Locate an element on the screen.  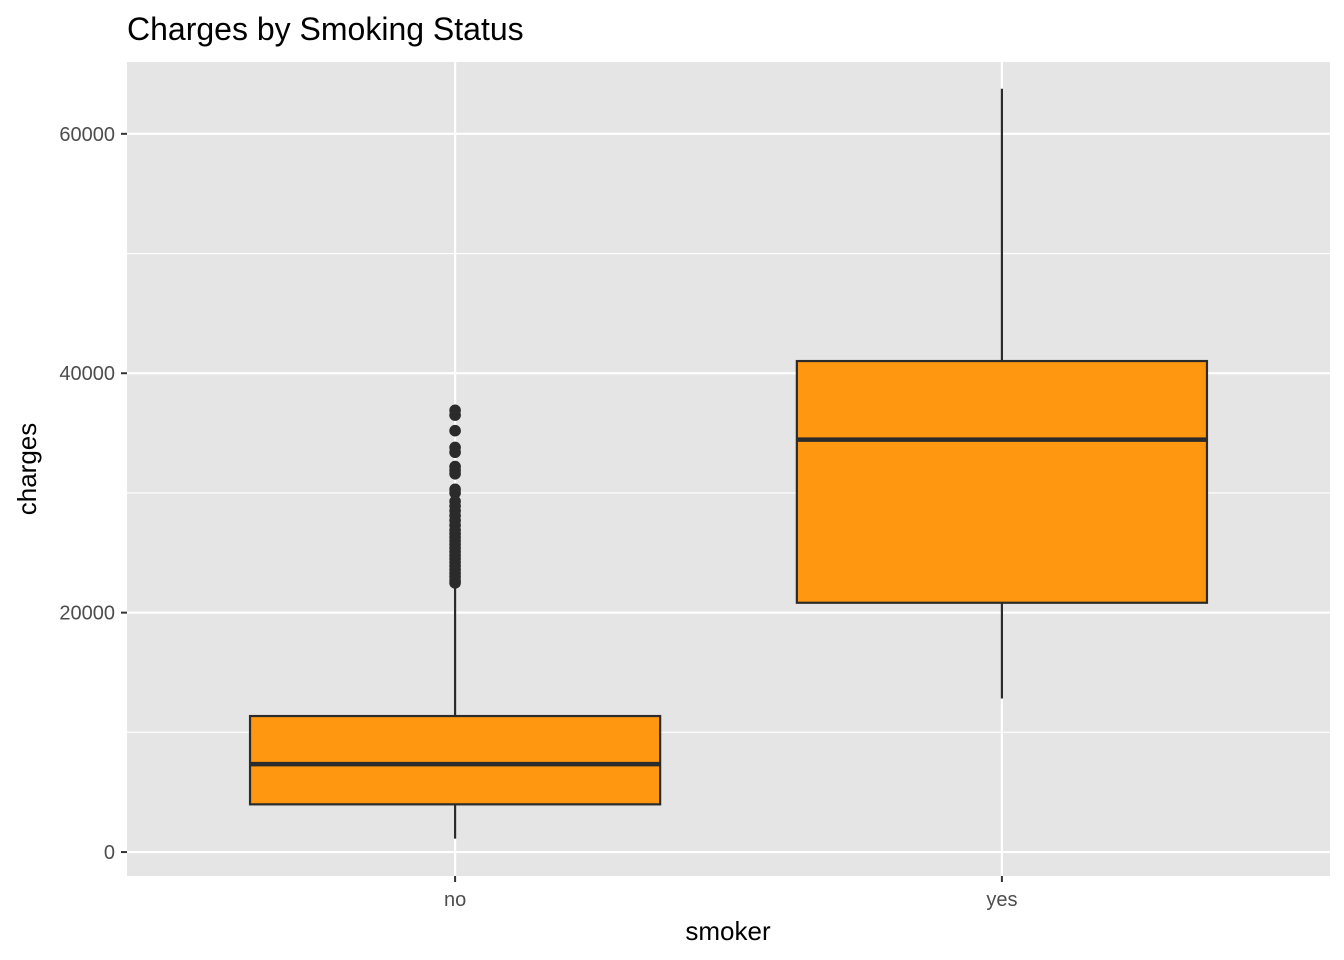
y-axis: 0 20000 40000 60000 is located at coordinates (93, 494).